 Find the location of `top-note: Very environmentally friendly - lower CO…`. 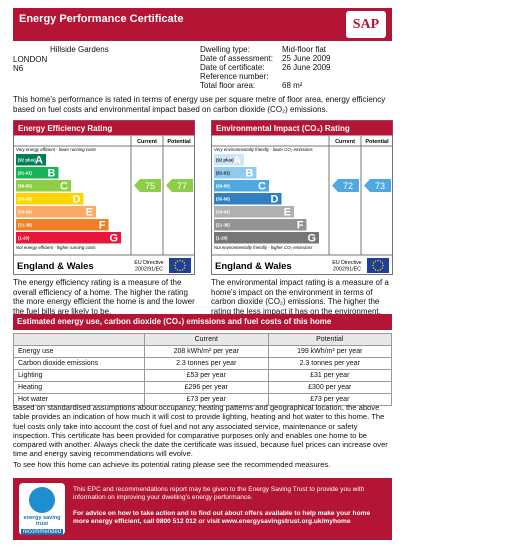

top-note: Very environmentally friendly - lower CO… is located at coordinates (264, 149).